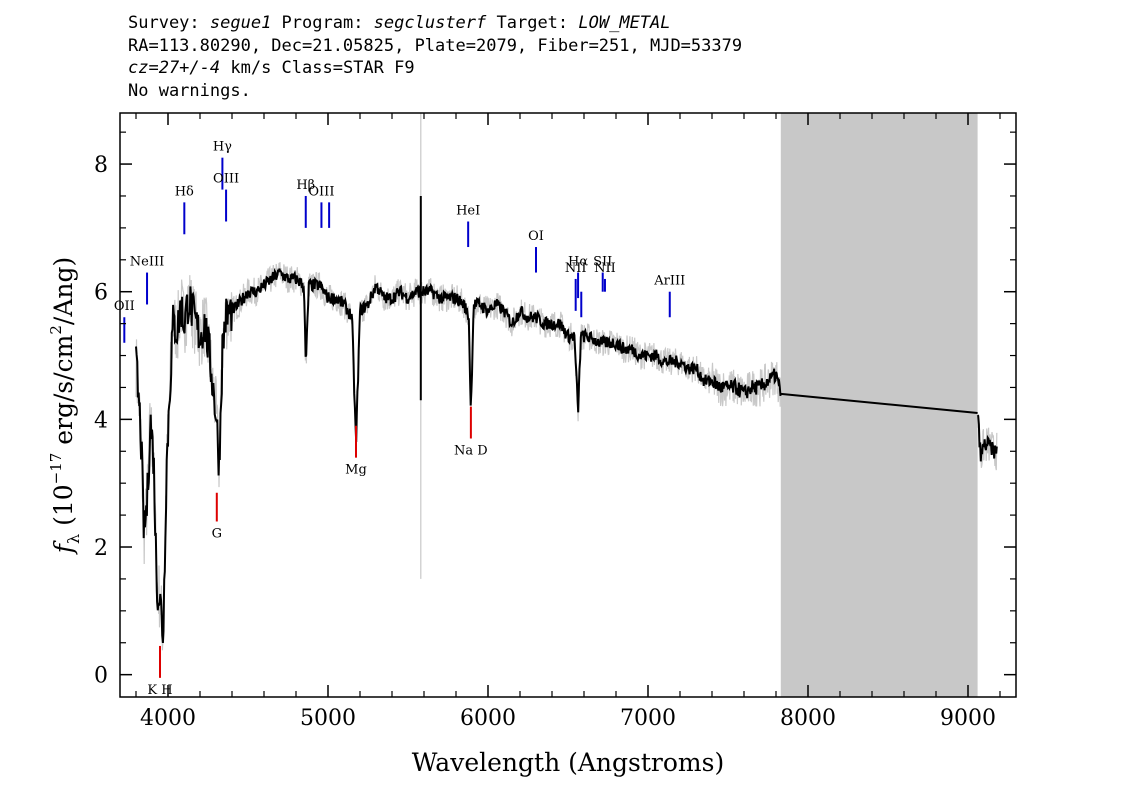 The image size is (1134, 810). Describe the element at coordinates (578, 262) in the screenshot. I see `emission-line-label: Hα` at that location.